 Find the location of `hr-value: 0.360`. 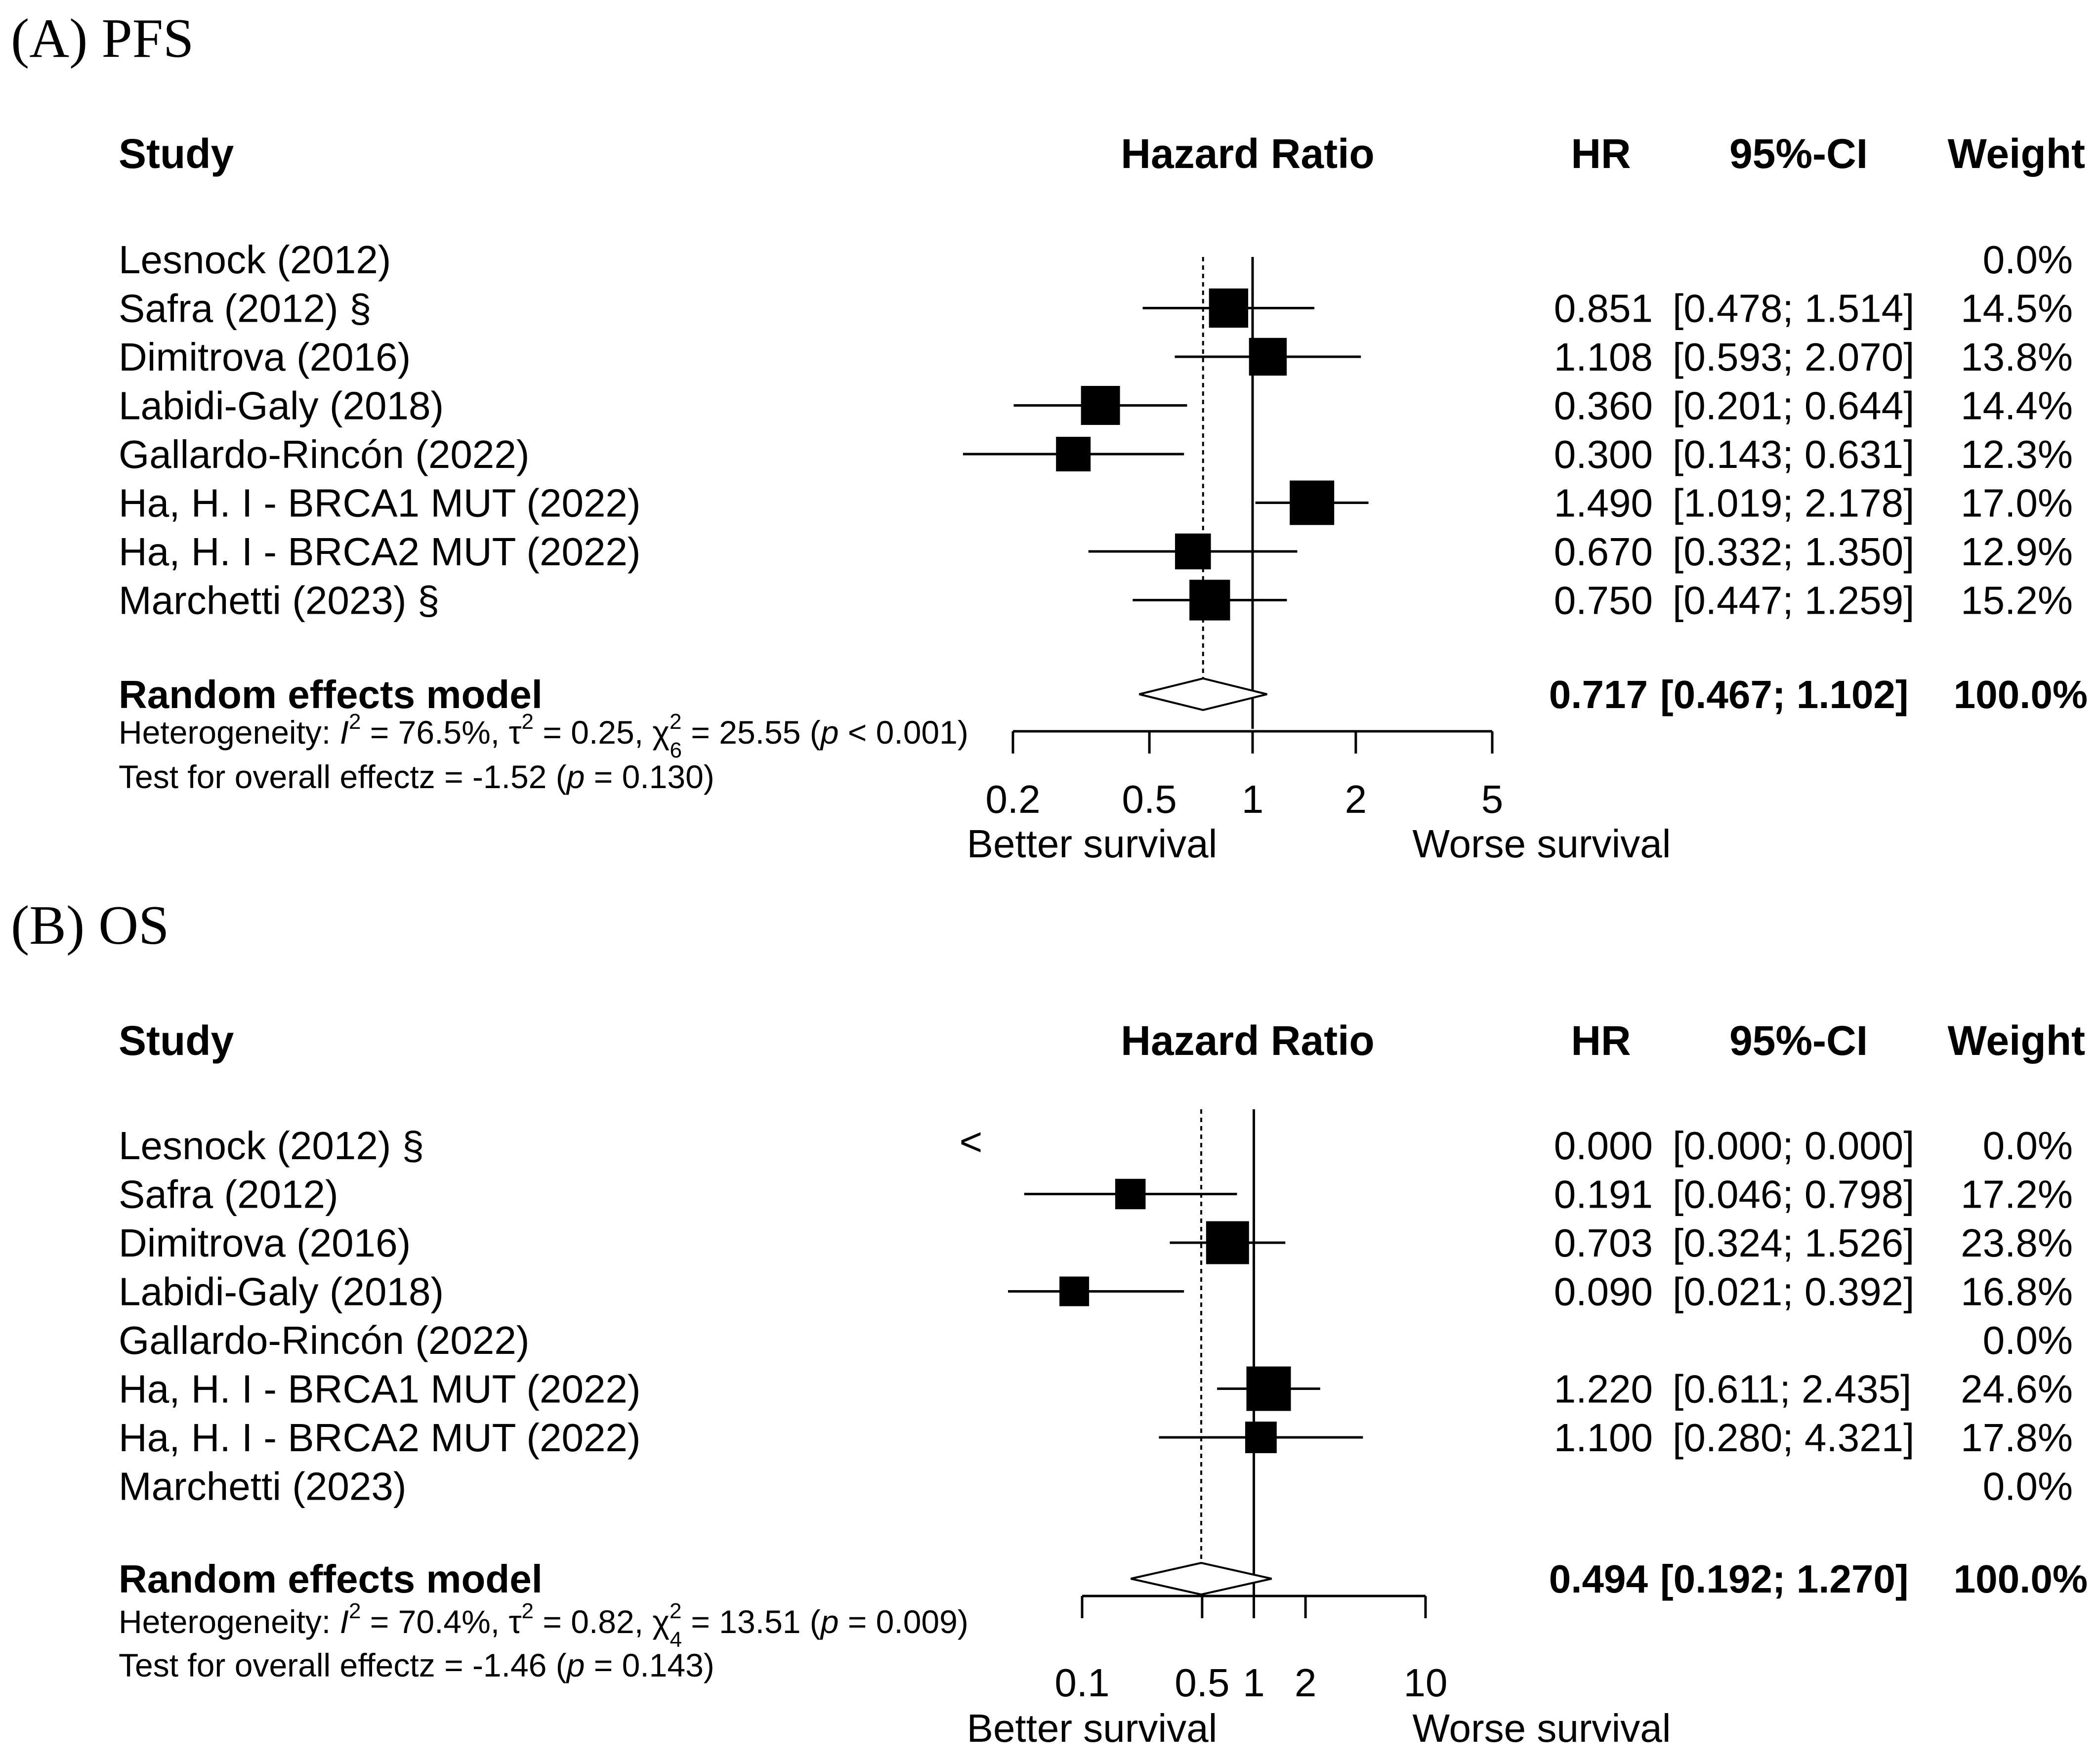

hr-value: 0.360 is located at coordinates (1603, 406).